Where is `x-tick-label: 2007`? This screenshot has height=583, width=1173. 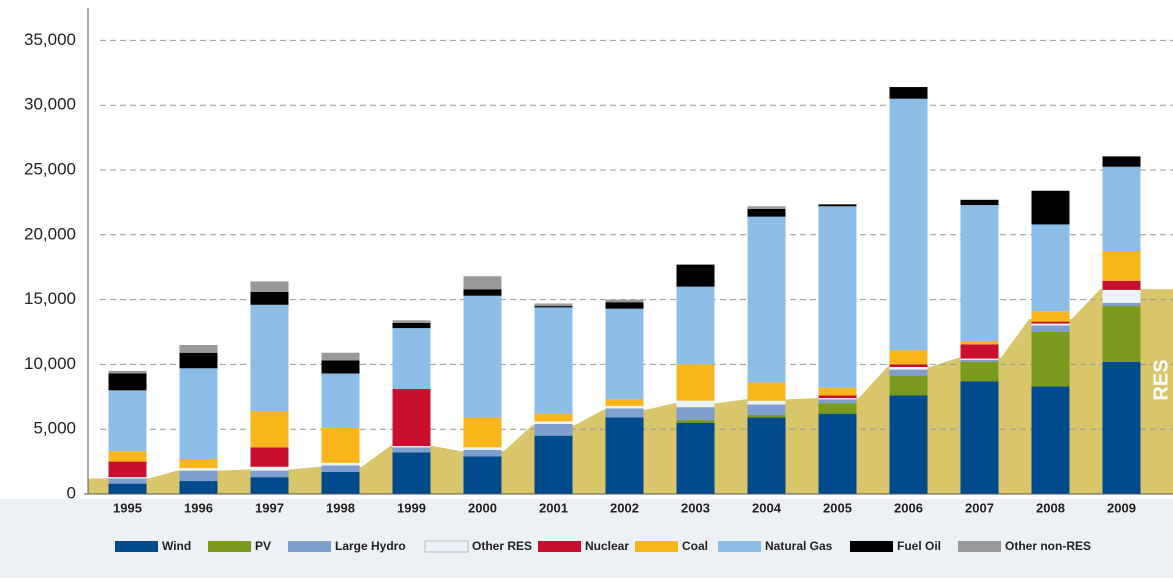 x-tick-label: 2007 is located at coordinates (979, 507).